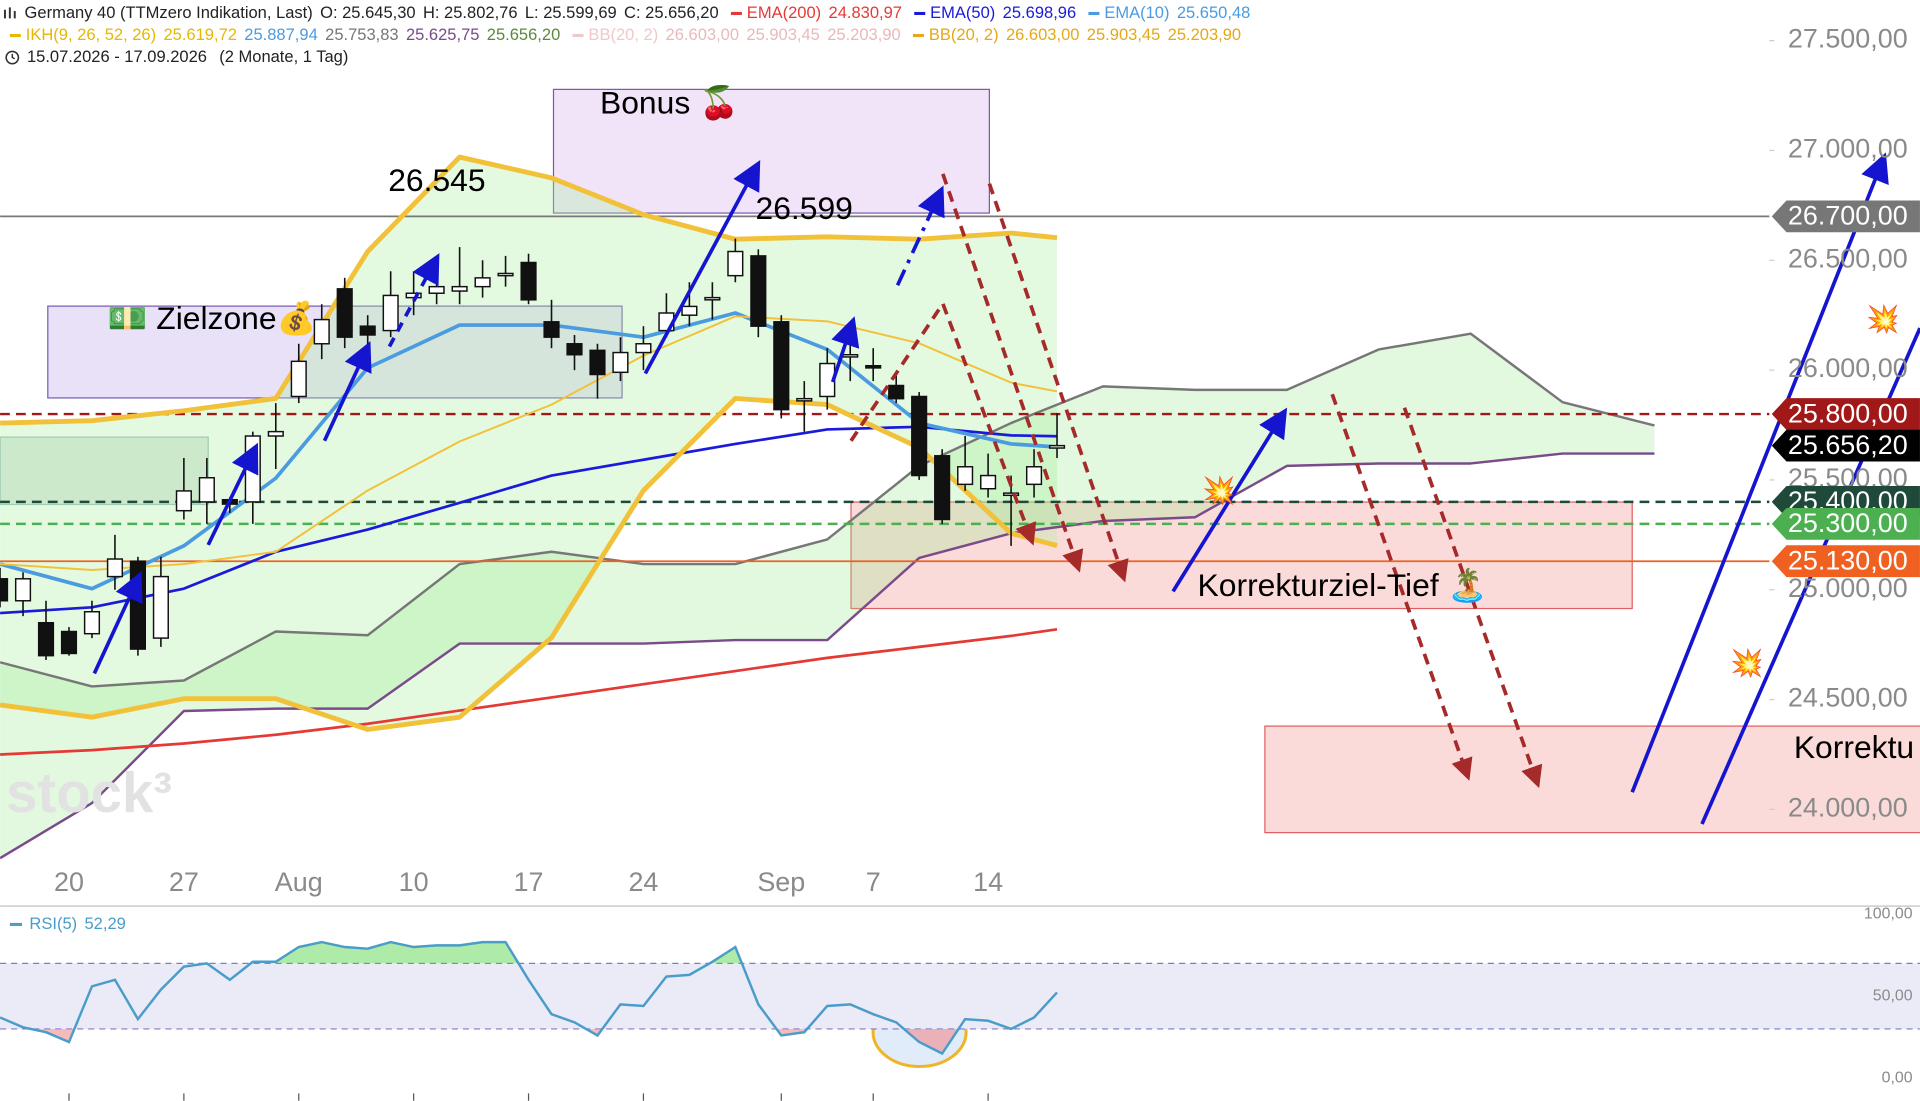 This screenshot has width=1920, height=1101. What do you see at coordinates (529, 1041) in the screenshot?
I see `rsi-oversold-fill` at bounding box center [529, 1041].